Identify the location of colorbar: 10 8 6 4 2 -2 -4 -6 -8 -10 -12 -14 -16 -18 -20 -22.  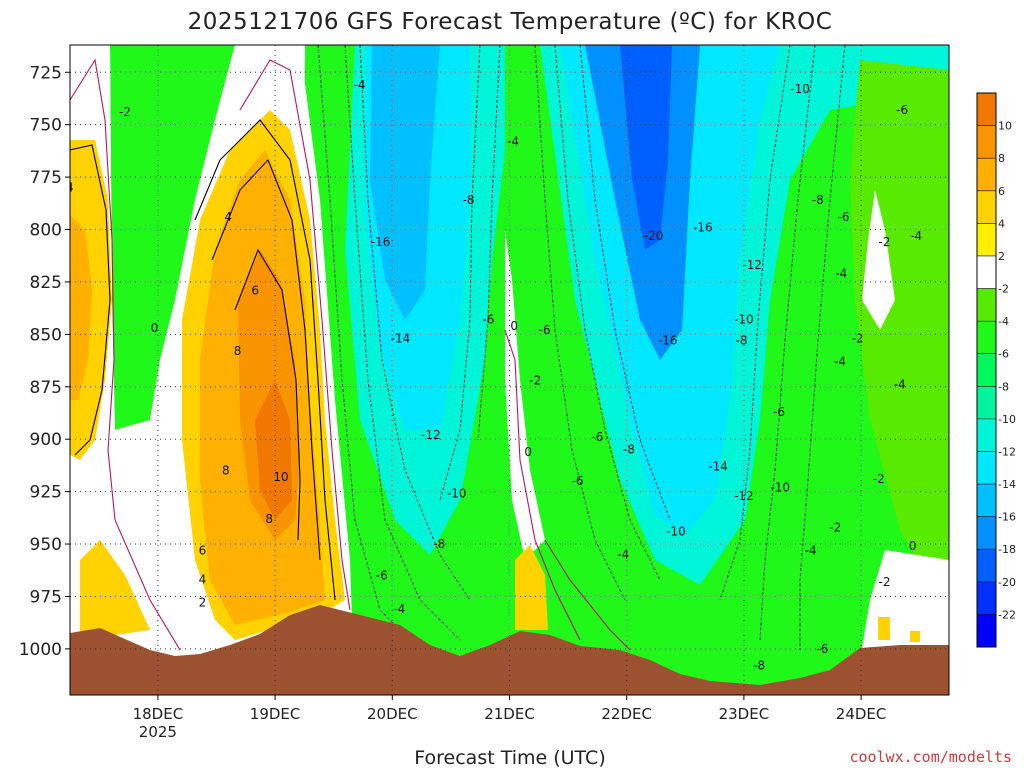
(996, 370).